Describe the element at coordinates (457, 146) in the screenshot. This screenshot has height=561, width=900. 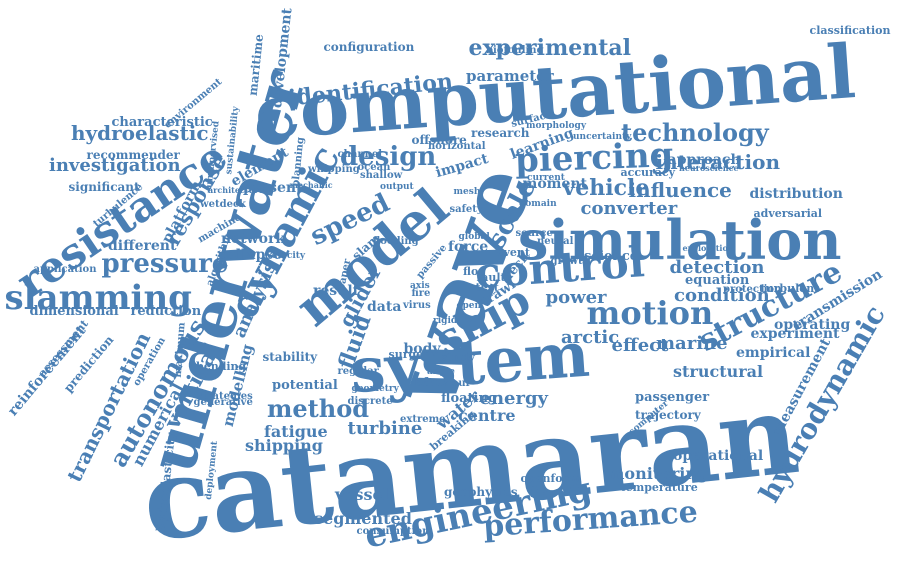
I see `word-horizontal: horizontal` at that location.